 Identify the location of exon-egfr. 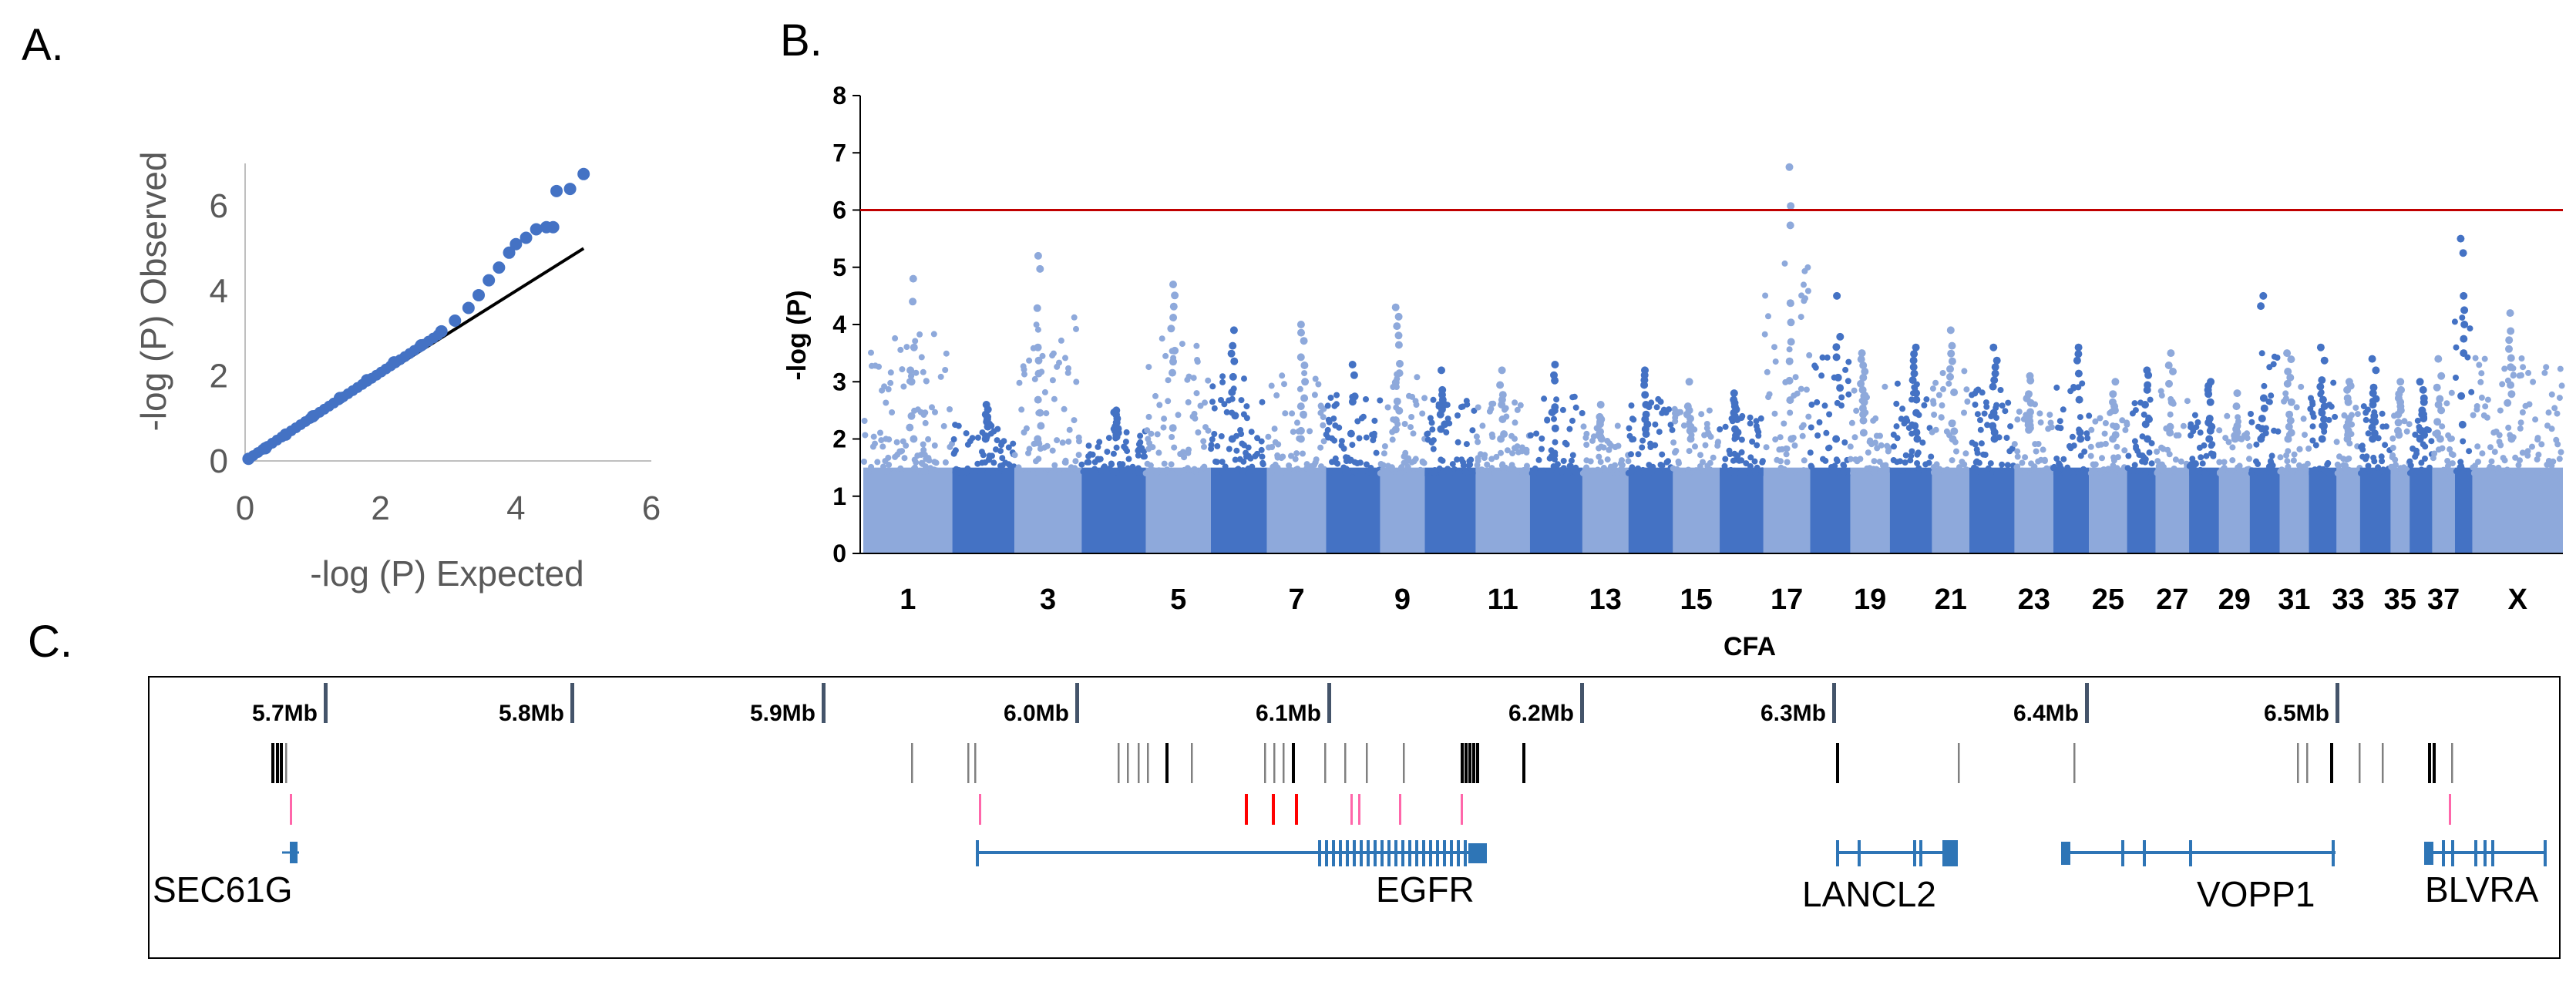
(1326, 853).